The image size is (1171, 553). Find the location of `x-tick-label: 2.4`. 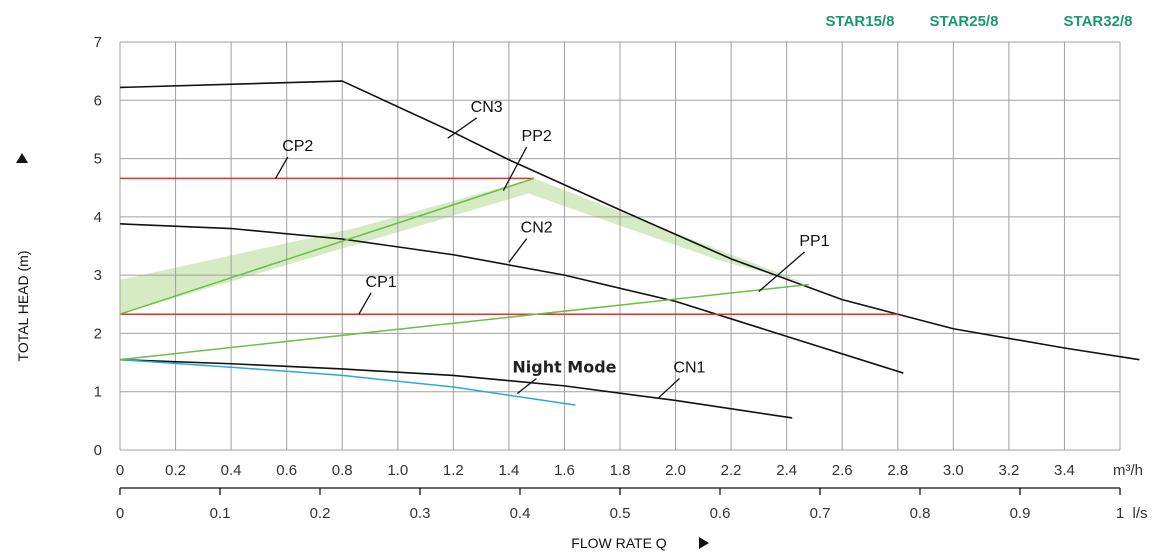

x-tick-label: 2.4 is located at coordinates (786, 470).